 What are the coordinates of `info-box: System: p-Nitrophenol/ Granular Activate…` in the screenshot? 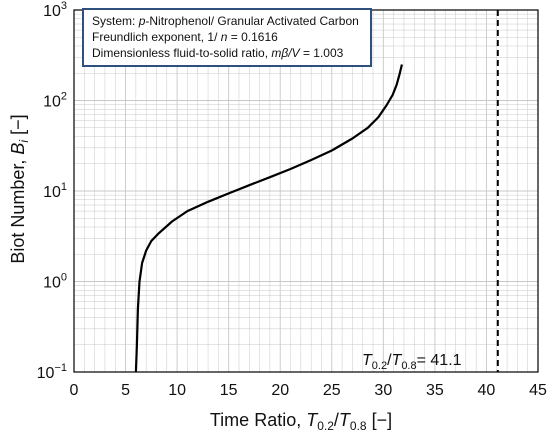 It's located at (227, 37).